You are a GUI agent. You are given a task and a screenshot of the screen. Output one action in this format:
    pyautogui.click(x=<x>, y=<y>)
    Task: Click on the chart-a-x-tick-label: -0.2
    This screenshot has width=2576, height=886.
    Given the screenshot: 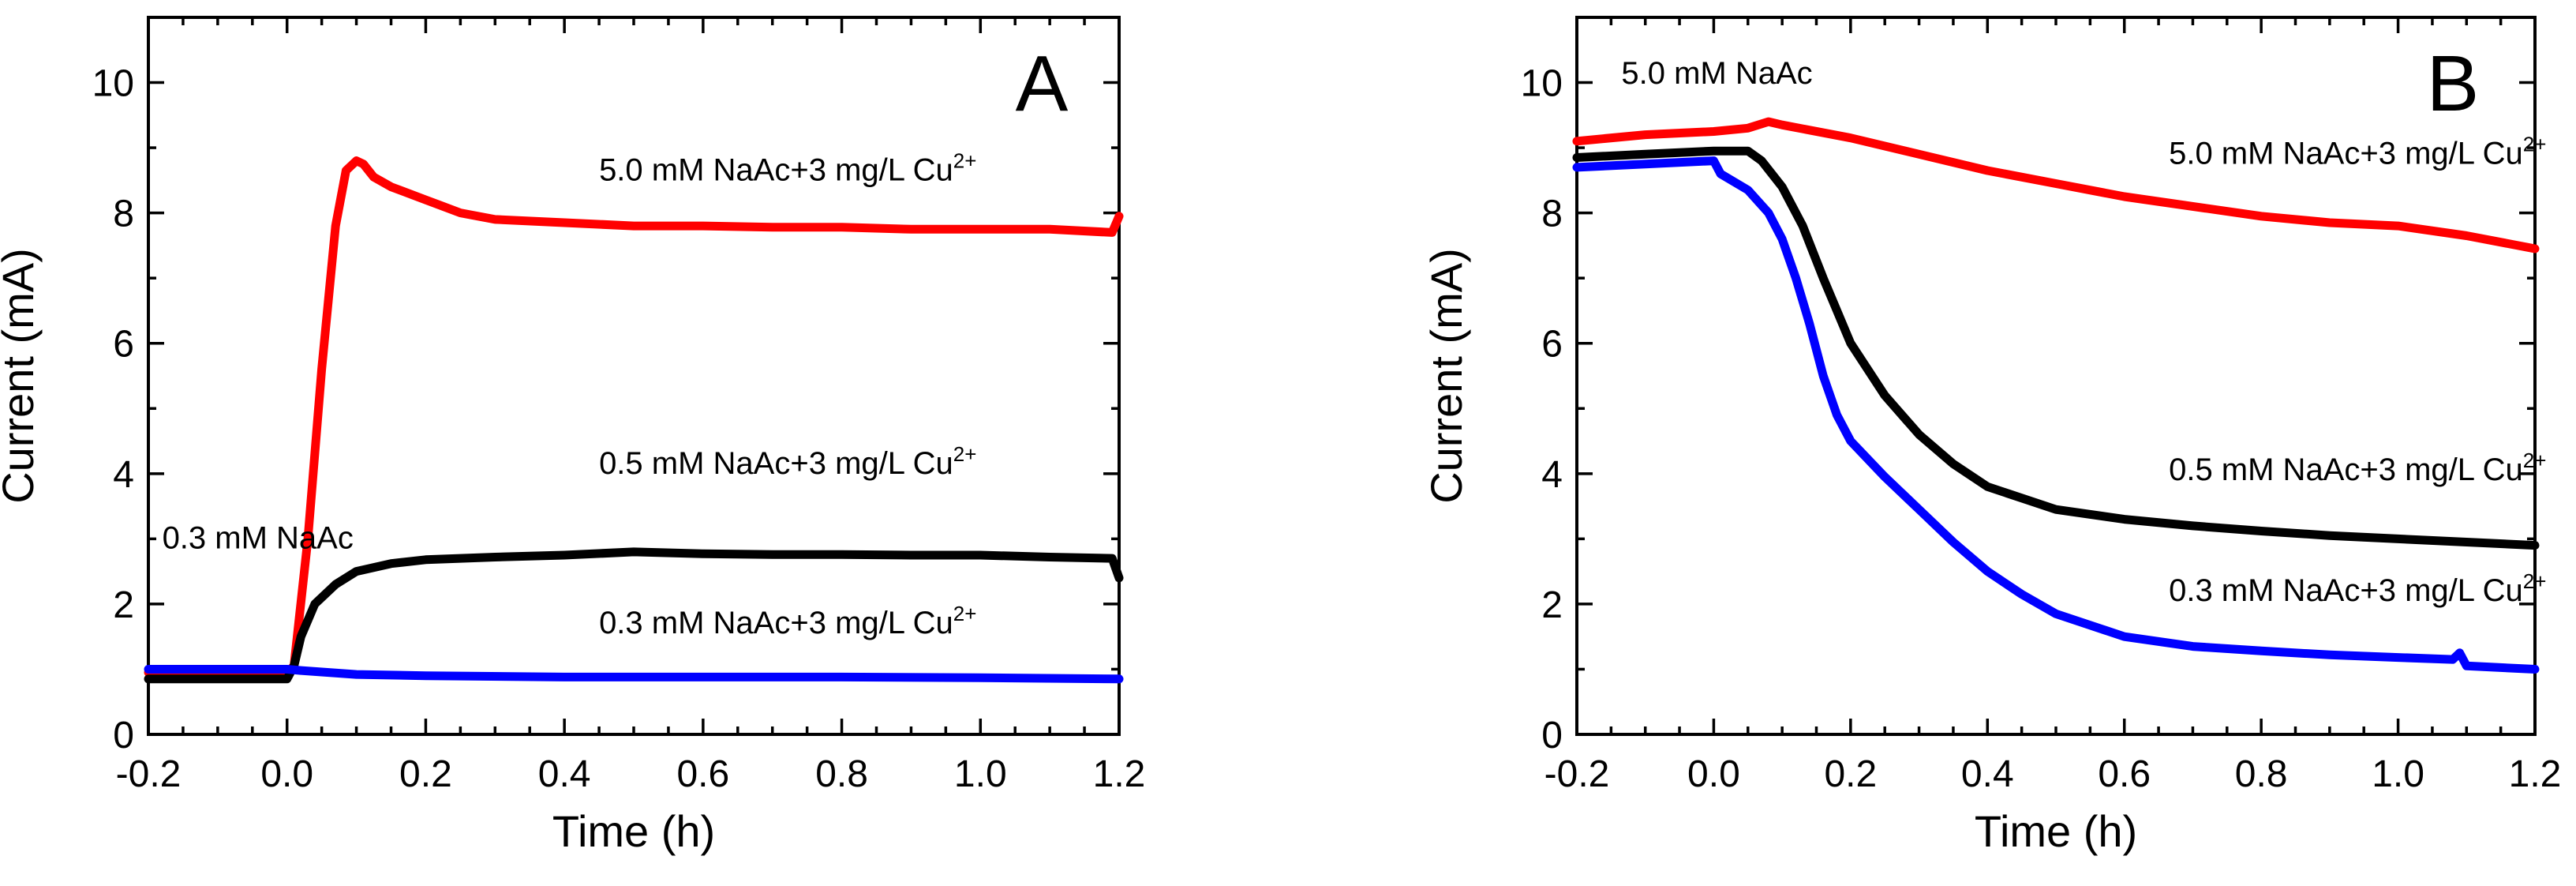 What is the action you would take?
    pyautogui.click(x=149, y=774)
    